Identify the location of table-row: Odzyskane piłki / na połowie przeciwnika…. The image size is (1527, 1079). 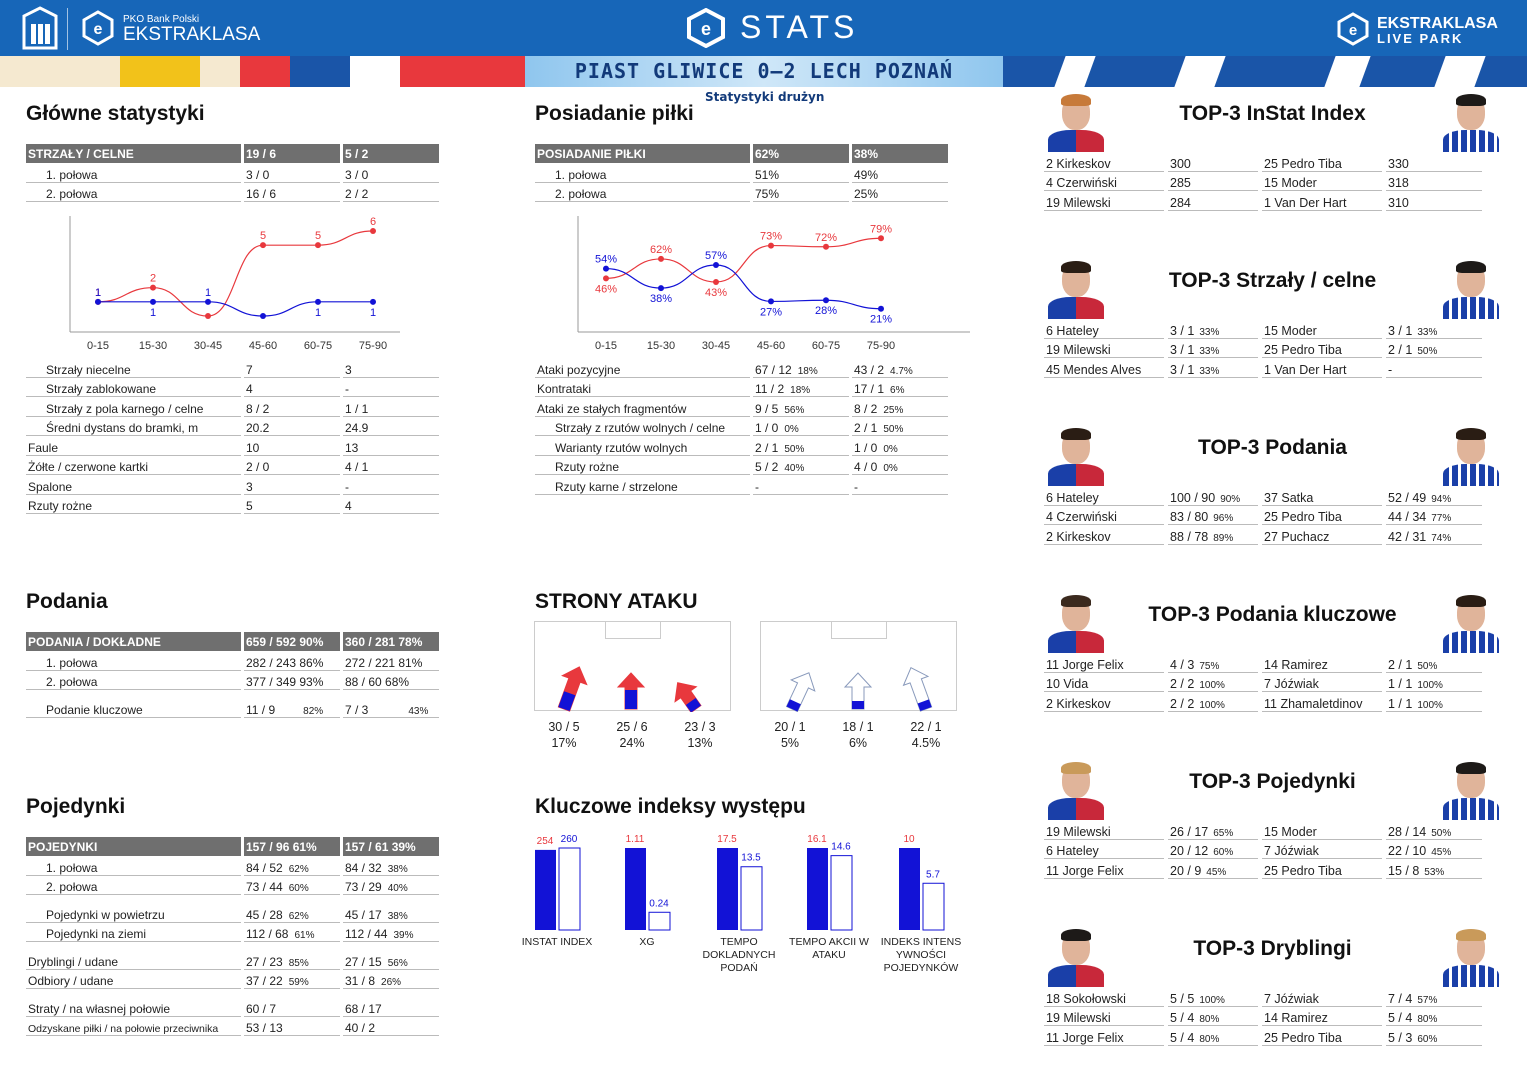
(232, 1026).